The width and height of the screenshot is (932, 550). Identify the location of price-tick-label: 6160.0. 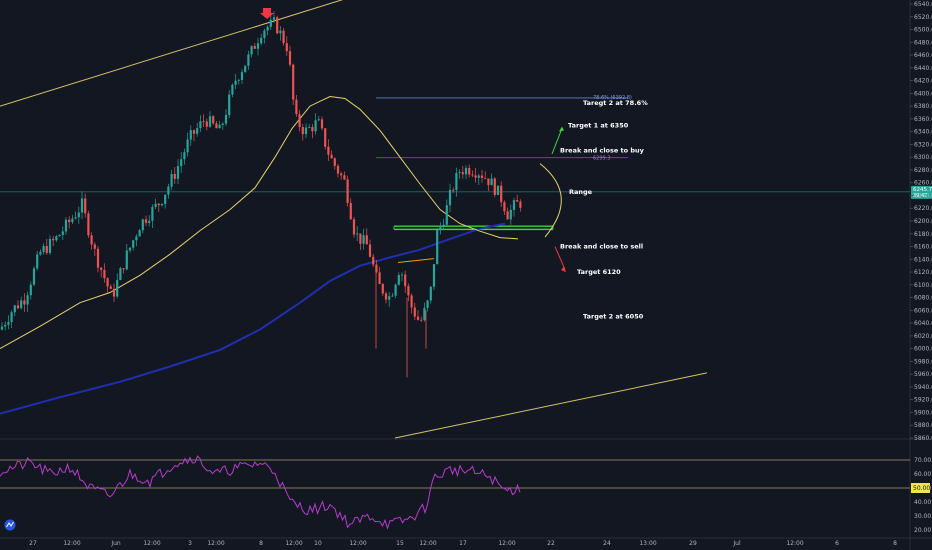
(923, 247).